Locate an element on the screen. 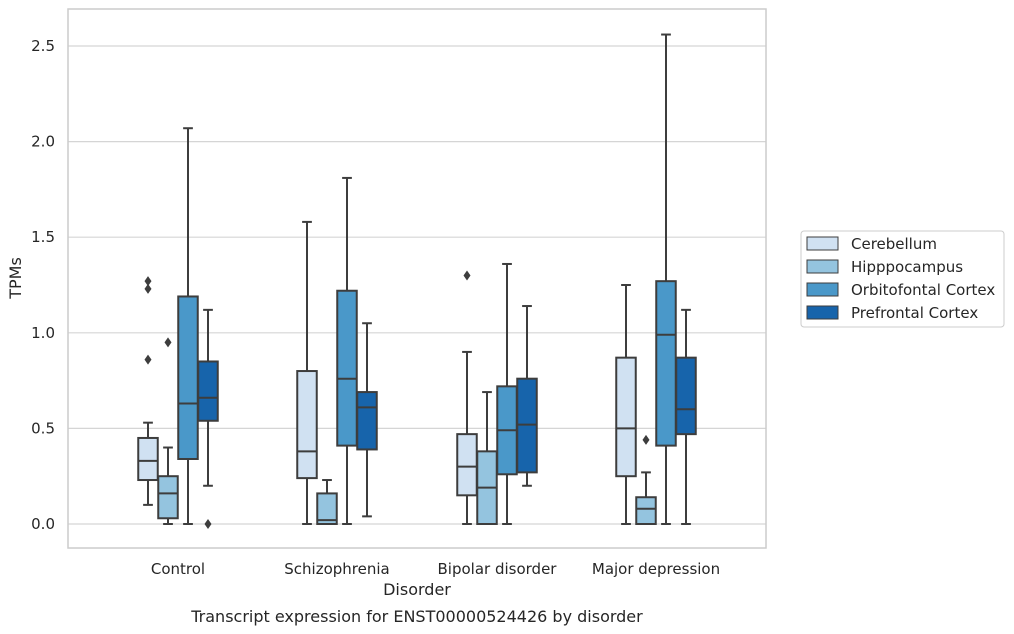 The image size is (1014, 634). x-tick-label: Control is located at coordinates (178, 569).